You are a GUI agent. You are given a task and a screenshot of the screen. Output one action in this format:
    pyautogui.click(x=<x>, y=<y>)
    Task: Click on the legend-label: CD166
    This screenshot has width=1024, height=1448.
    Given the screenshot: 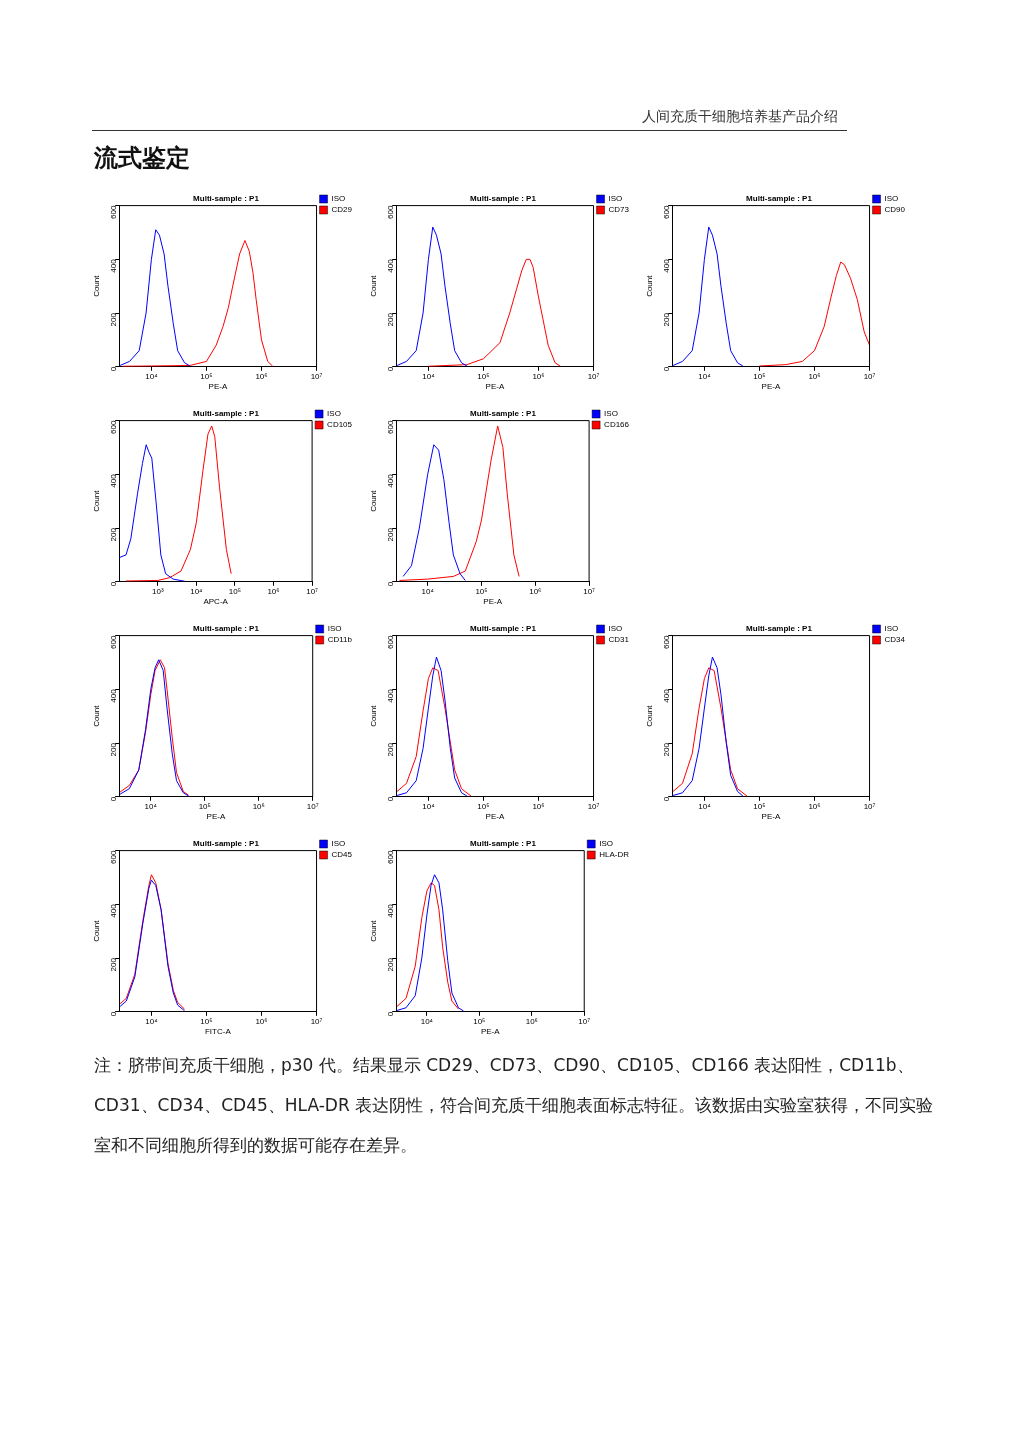 What is the action you would take?
    pyautogui.click(x=617, y=425)
    